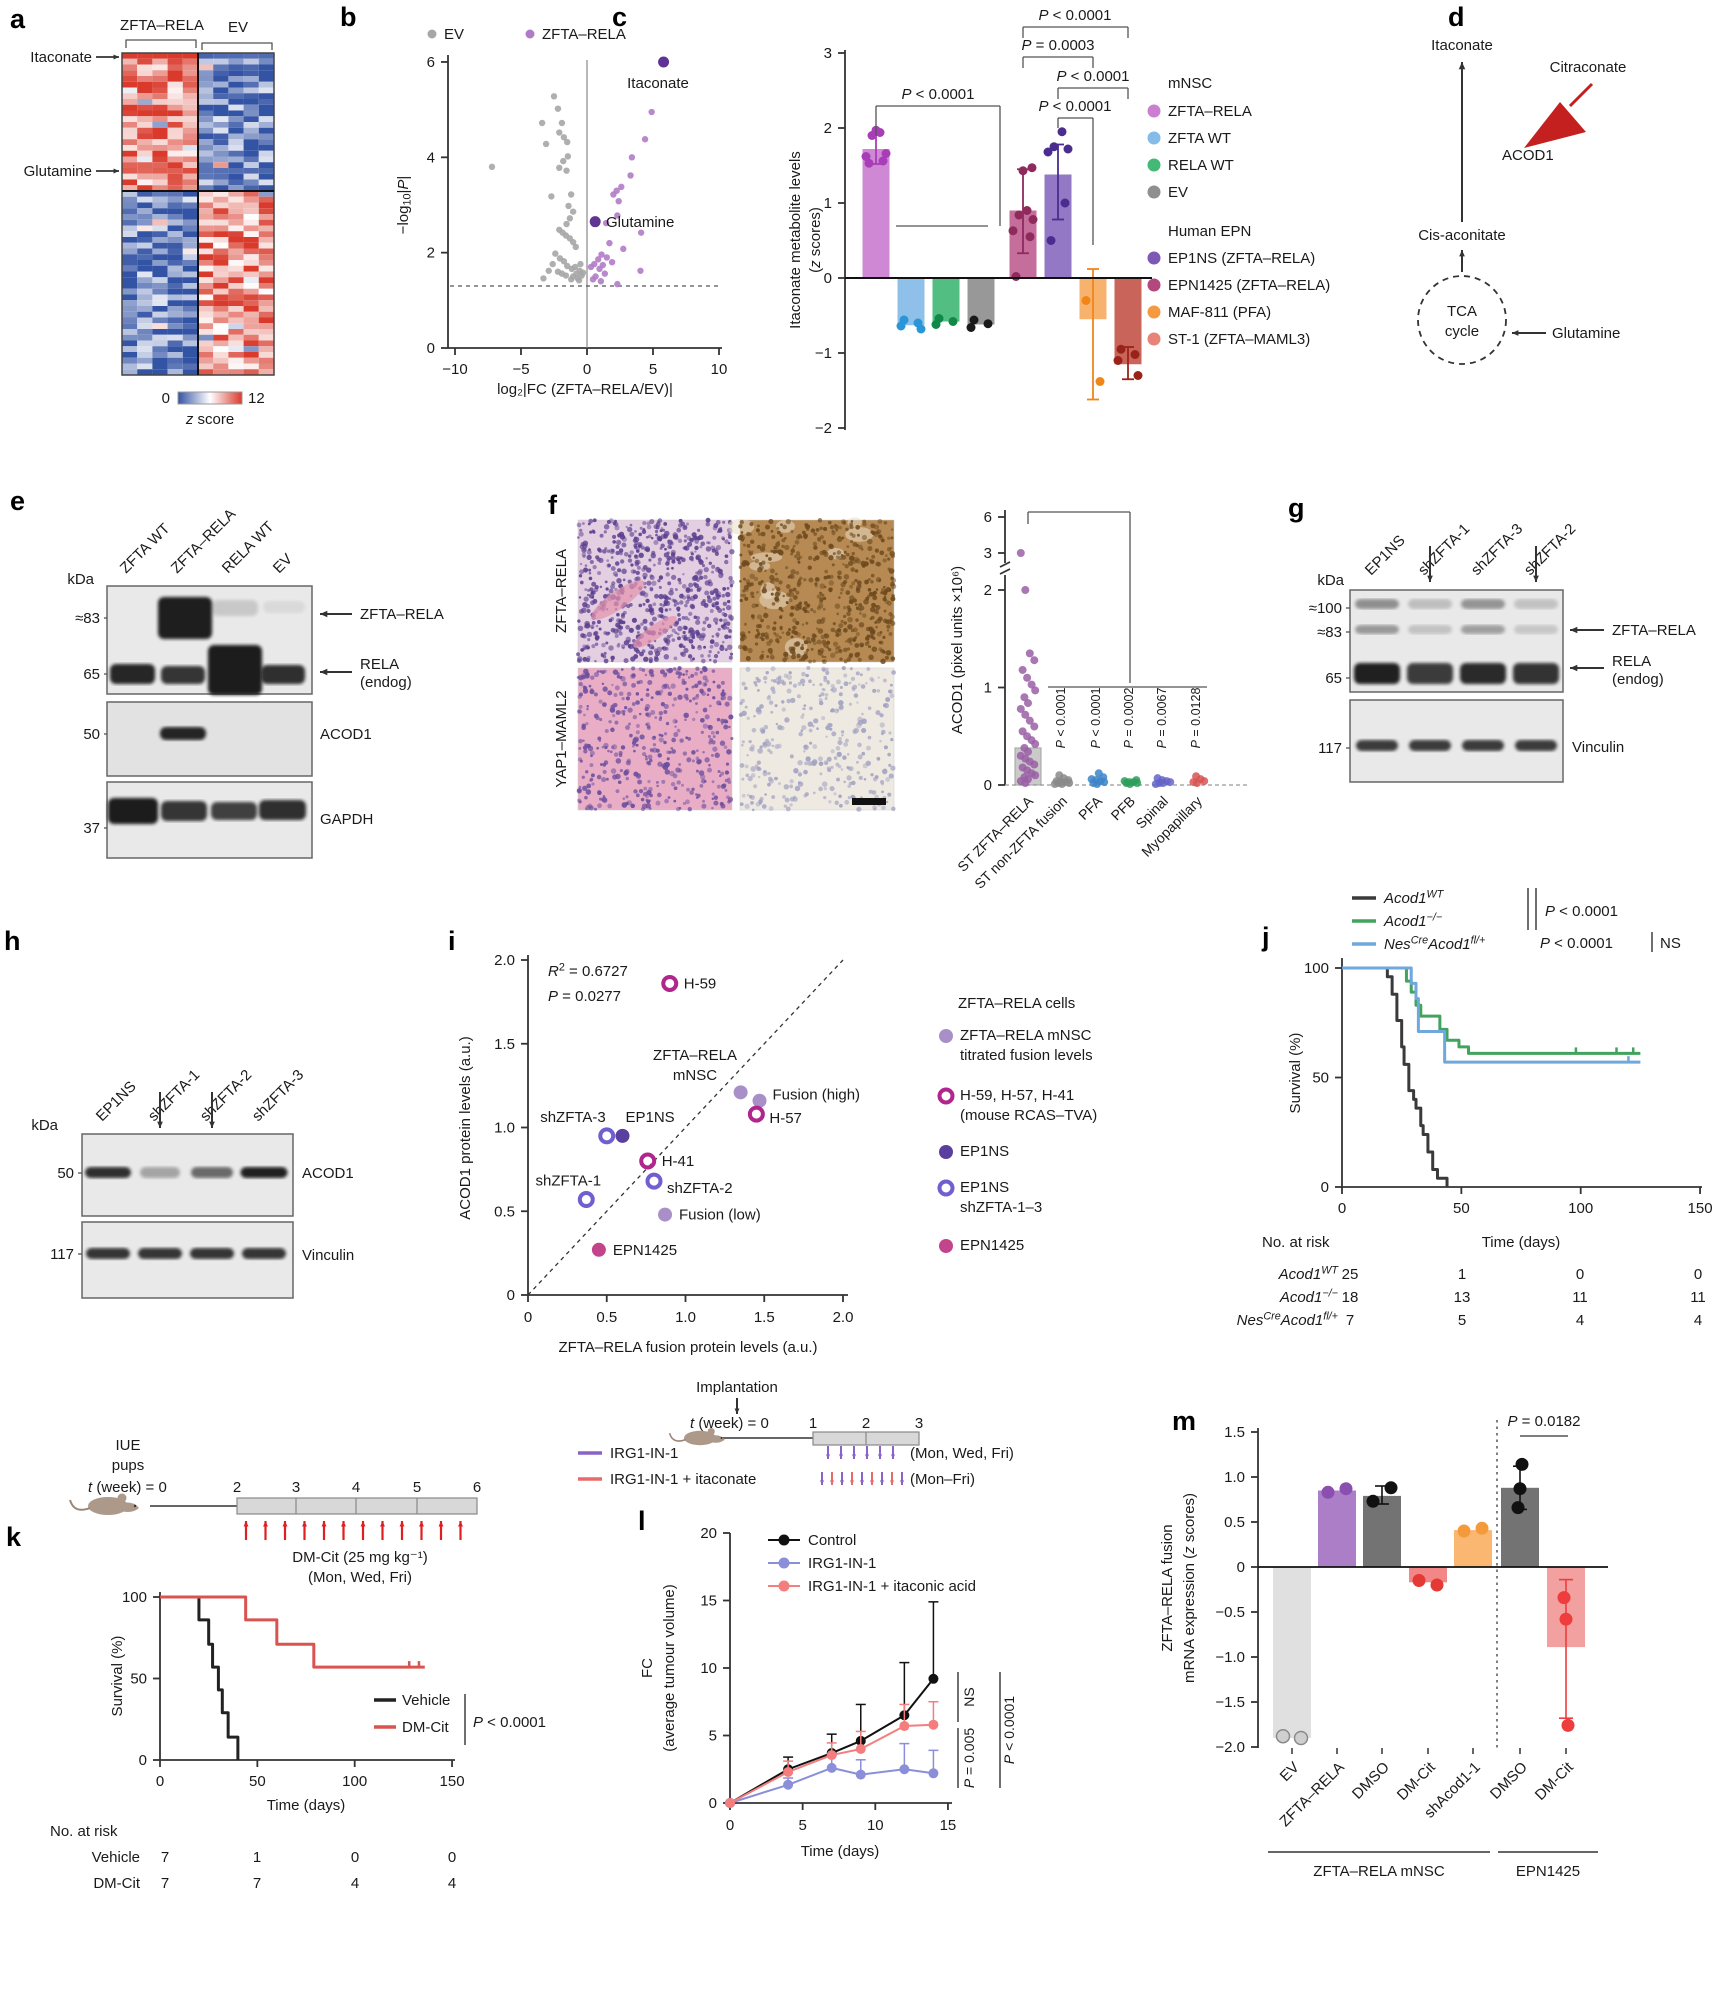 This screenshot has height=2000, width=1716. Describe the element at coordinates (962, 1453) in the screenshot. I see `svg-text: (Mon, Wed, Fri)` at that location.